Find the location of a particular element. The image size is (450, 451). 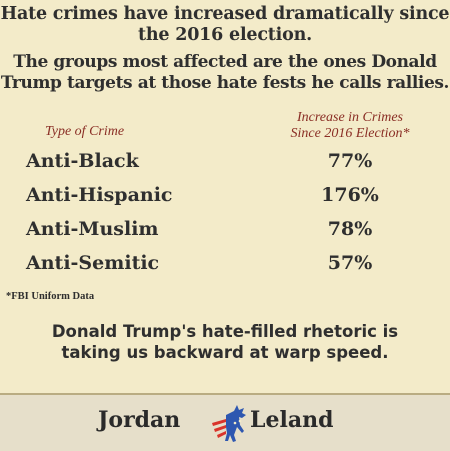

democratic-donkey-logo-icon is located at coordinates (229, 423).